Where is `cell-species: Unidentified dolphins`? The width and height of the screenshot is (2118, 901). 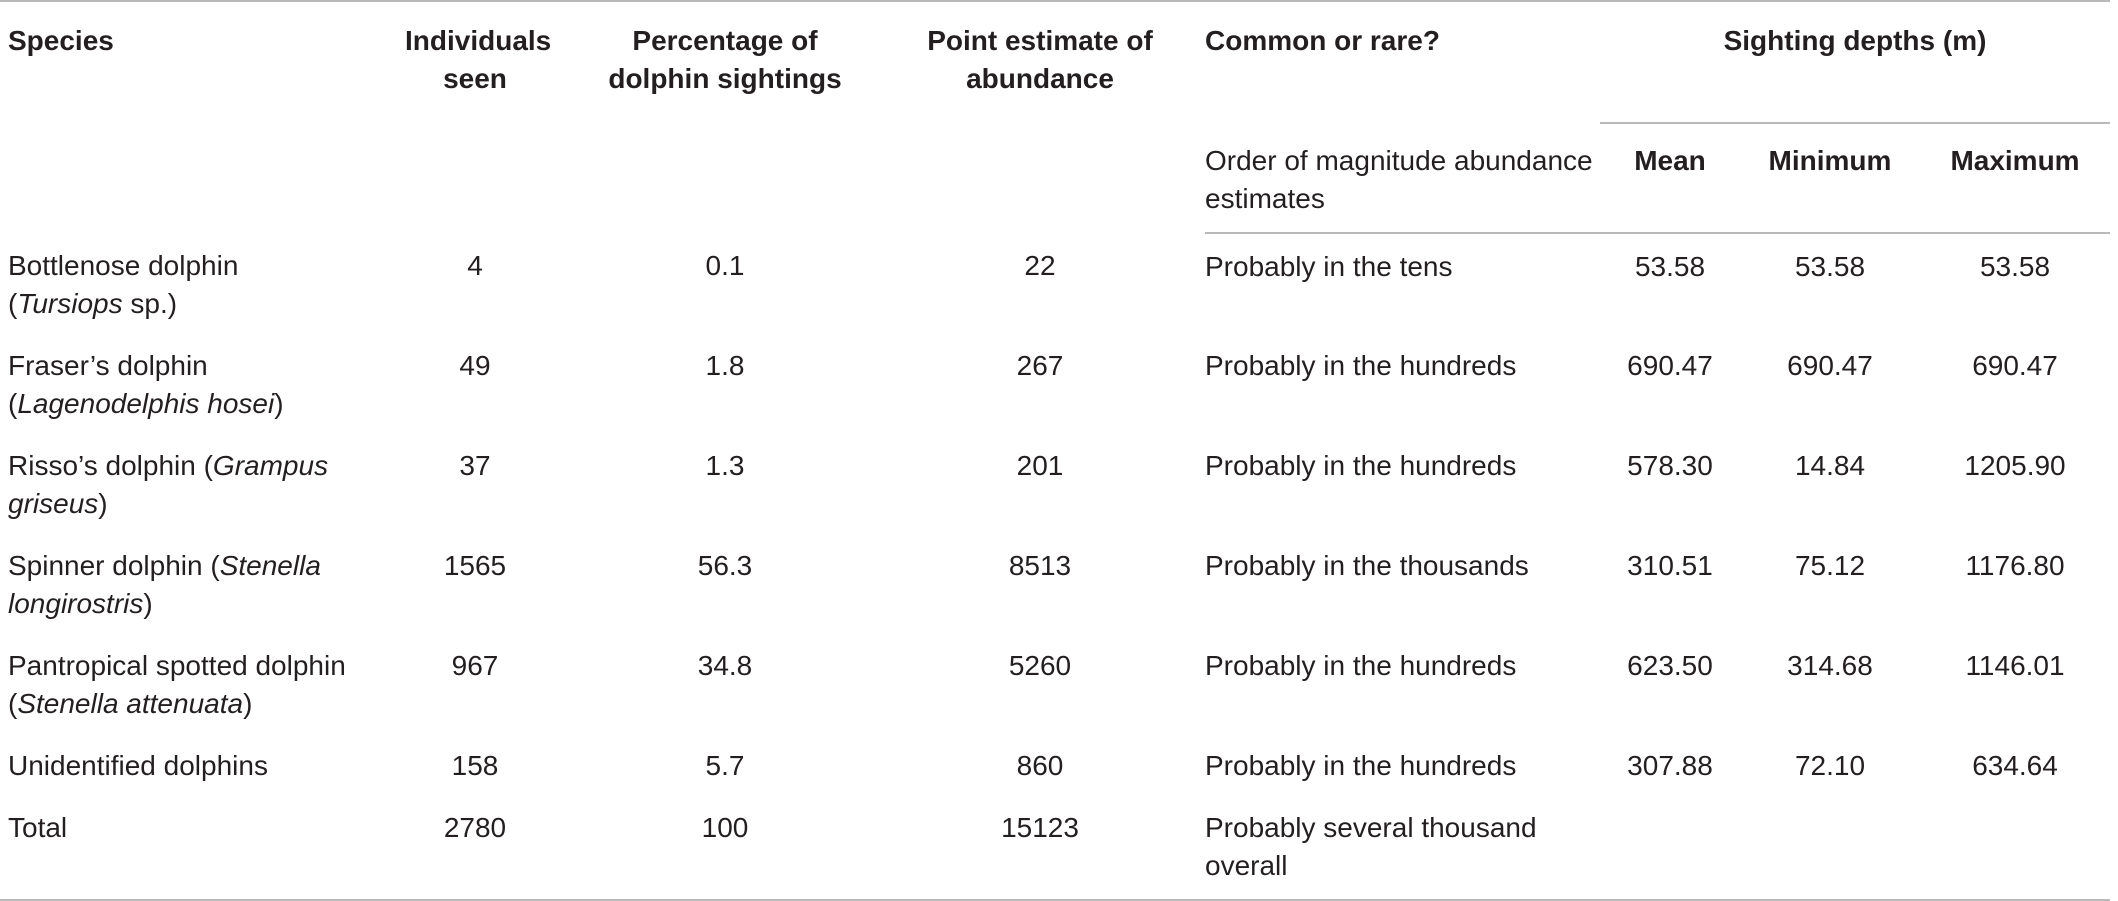 cell-species: Unidentified dolphins is located at coordinates (187, 764).